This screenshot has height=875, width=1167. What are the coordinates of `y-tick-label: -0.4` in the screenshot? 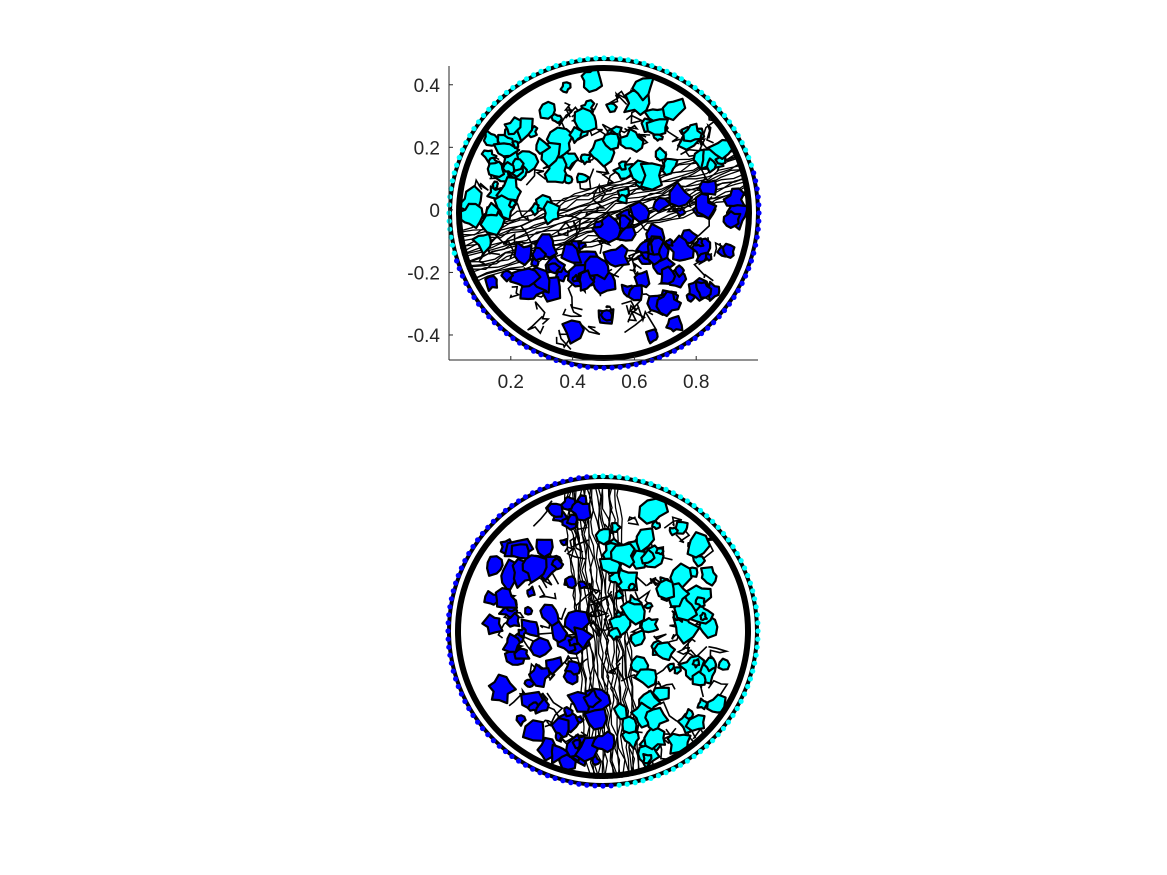 It's located at (423, 336).